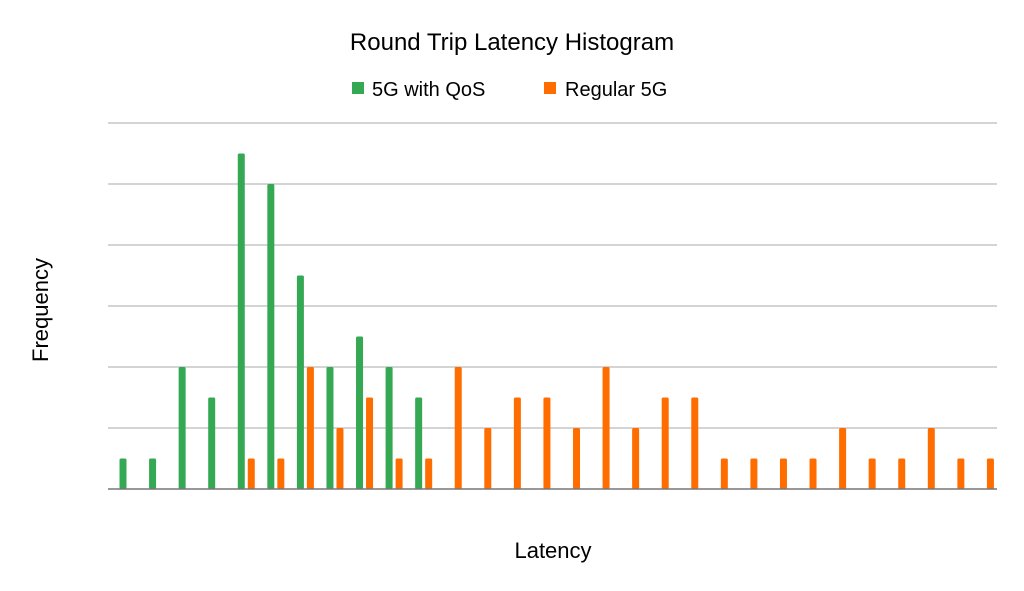  I want to click on legend-label-regular: Regular 5G, so click(616, 90).